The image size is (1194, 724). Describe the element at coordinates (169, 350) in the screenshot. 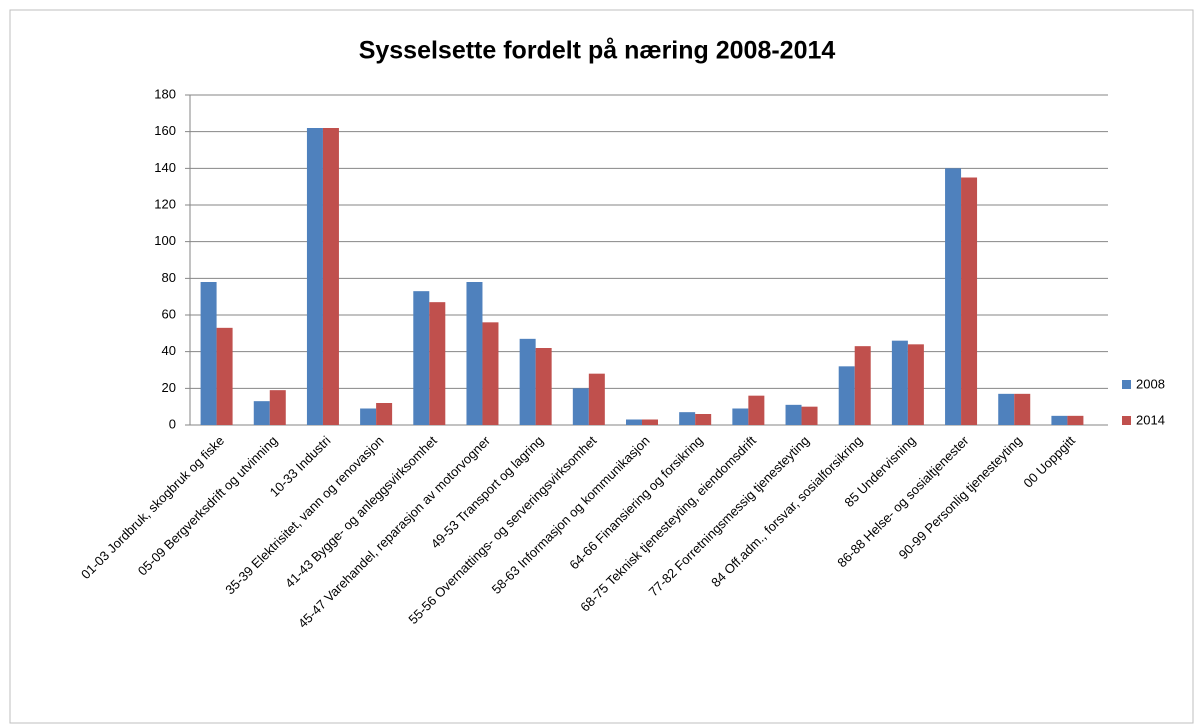

I see `y-tick-label: 40` at that location.